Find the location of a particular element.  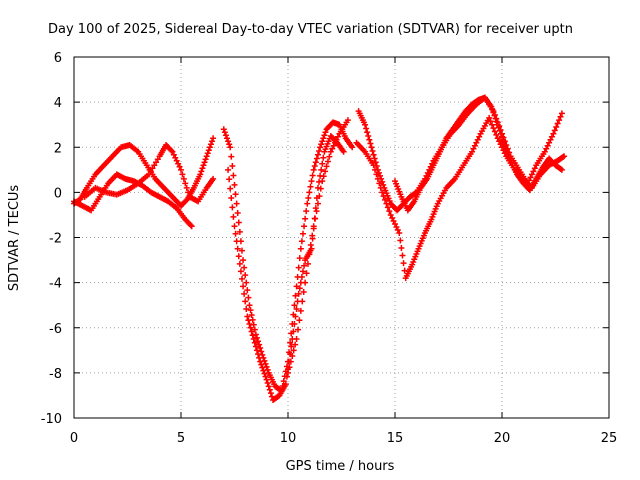

y-tick-label: 0 is located at coordinates (58, 193).